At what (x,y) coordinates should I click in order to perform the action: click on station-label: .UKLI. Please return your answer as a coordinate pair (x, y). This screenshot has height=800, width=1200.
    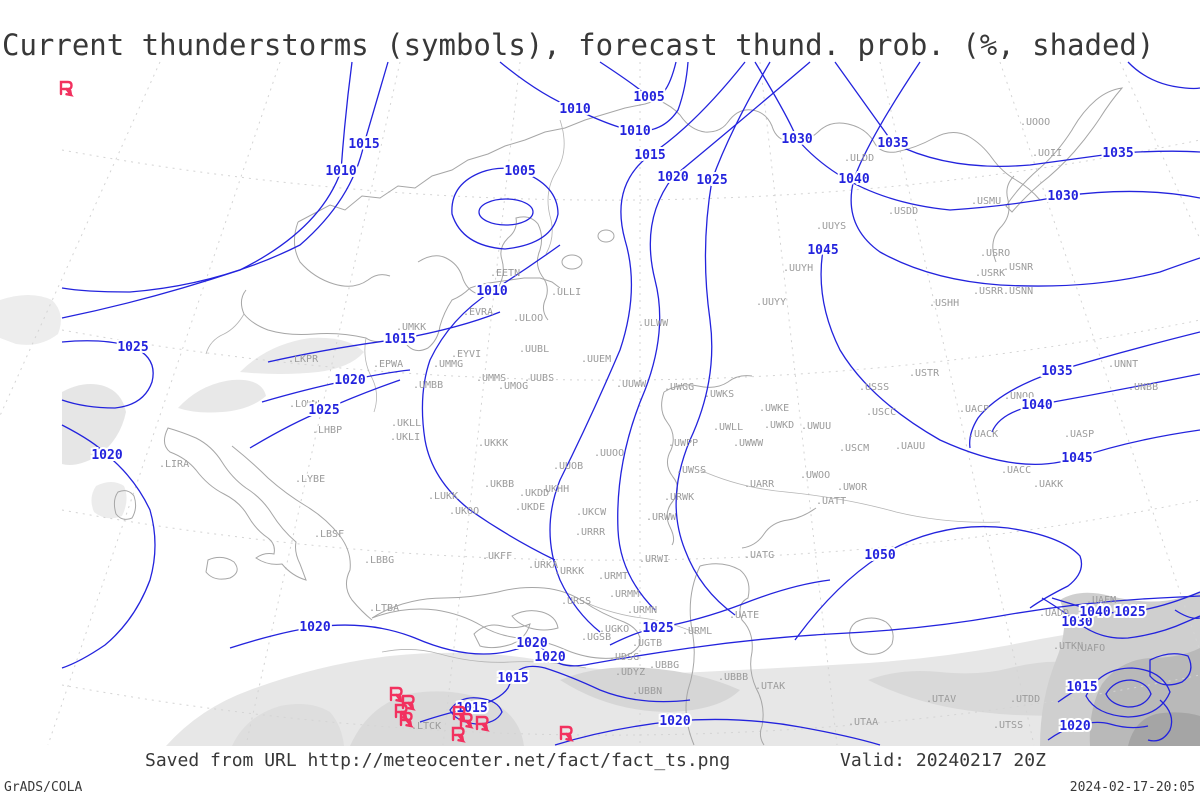
    Looking at the image, I should click on (405, 437).